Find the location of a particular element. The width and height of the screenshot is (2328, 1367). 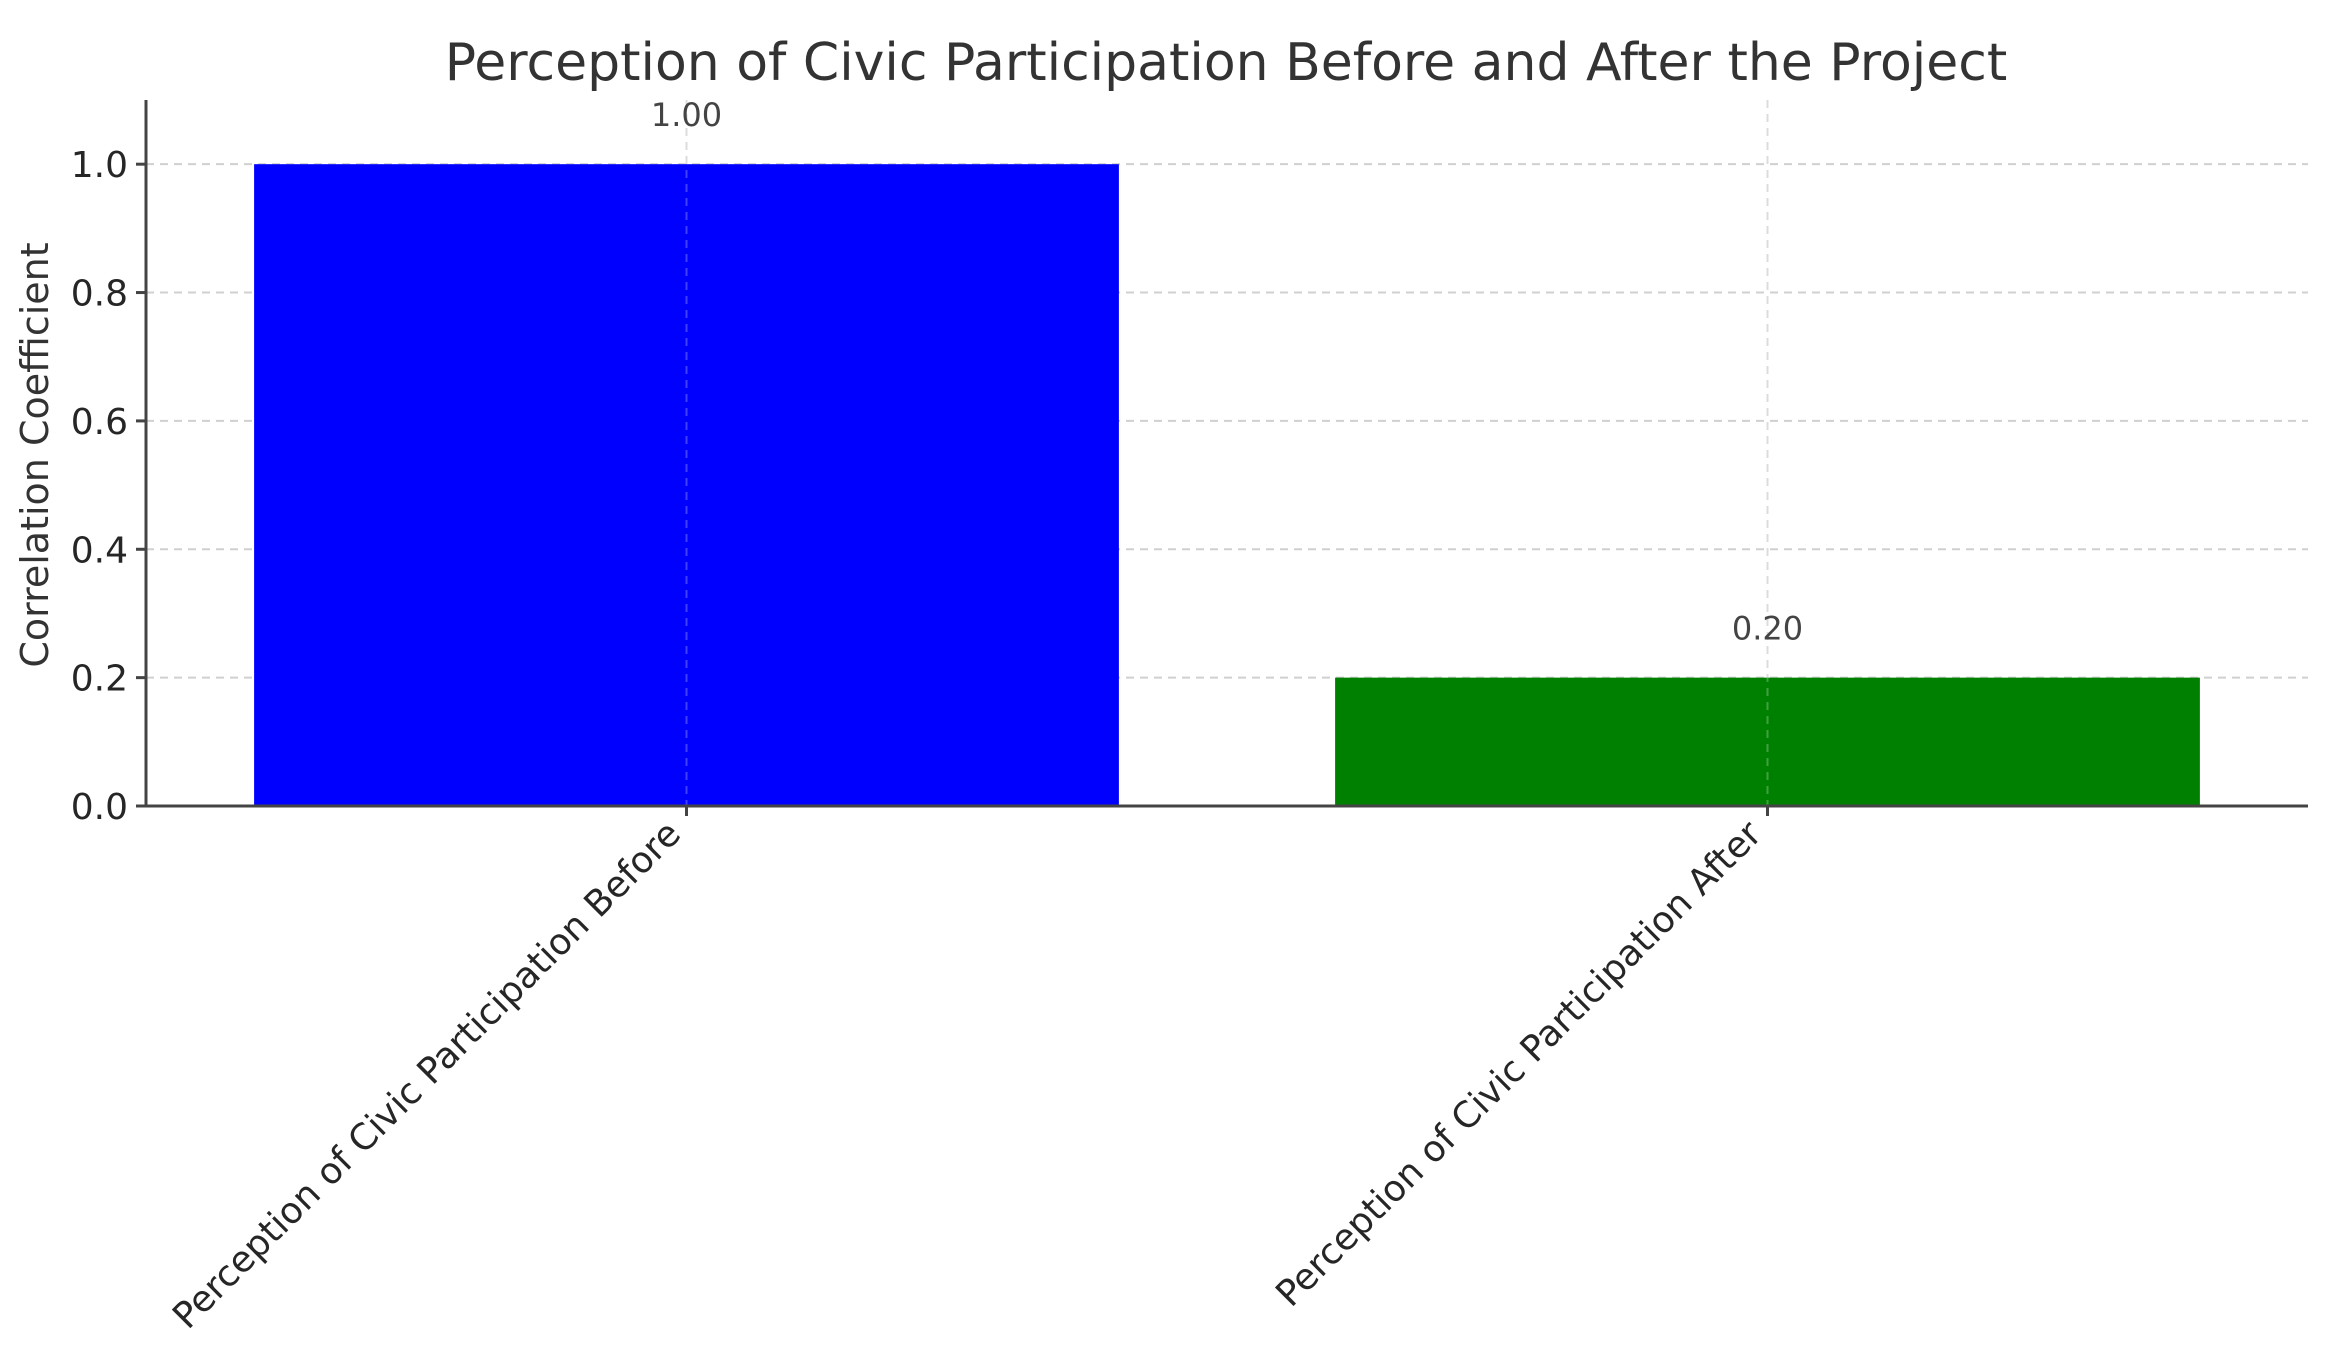

bar-value-label: 0.20 is located at coordinates (1767, 629).